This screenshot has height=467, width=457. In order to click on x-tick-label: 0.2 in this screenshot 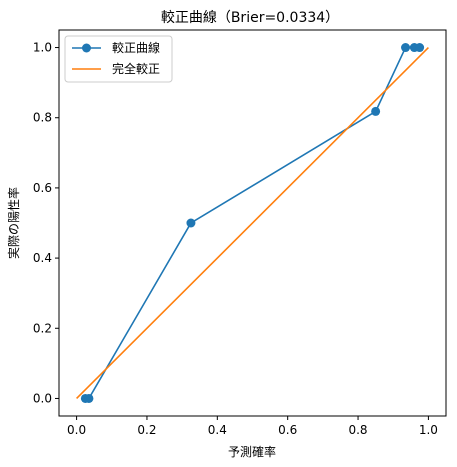, I will do `click(146, 430)`.